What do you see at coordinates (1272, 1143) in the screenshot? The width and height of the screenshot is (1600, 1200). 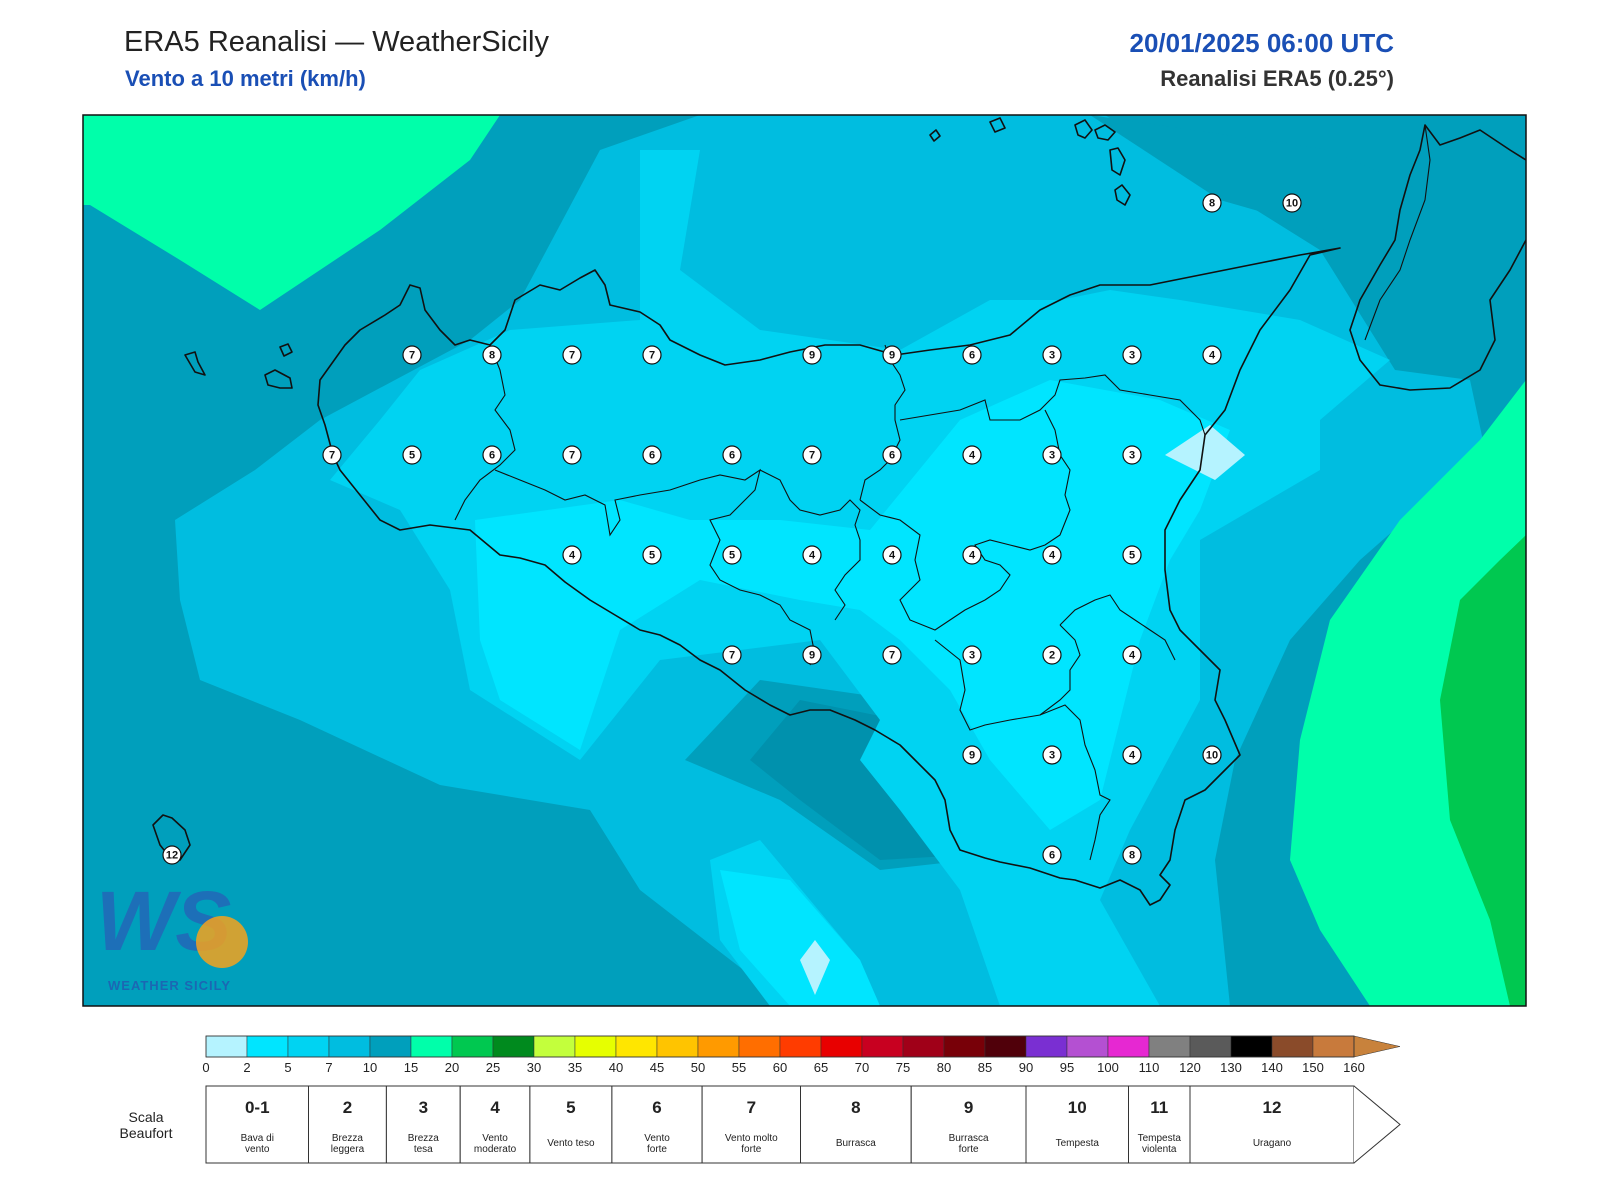 I see `beaufort-description: Uragano` at bounding box center [1272, 1143].